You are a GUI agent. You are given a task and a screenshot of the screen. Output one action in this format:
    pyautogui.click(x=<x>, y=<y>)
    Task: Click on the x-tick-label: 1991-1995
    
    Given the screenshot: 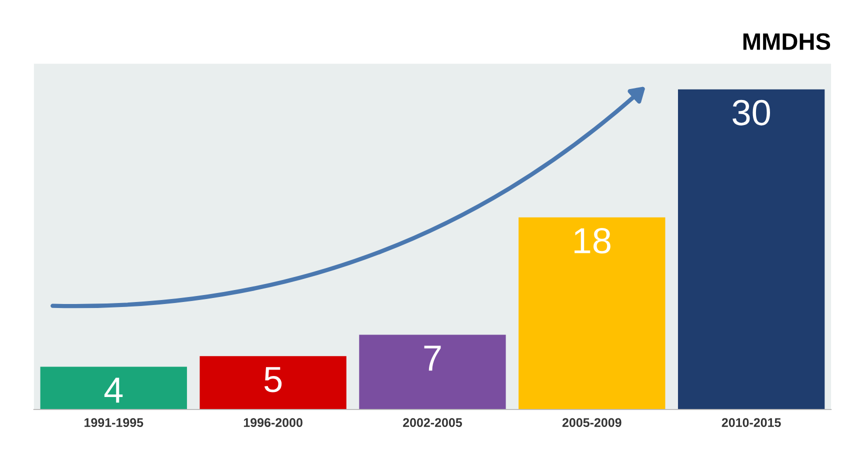 What is the action you would take?
    pyautogui.click(x=114, y=423)
    